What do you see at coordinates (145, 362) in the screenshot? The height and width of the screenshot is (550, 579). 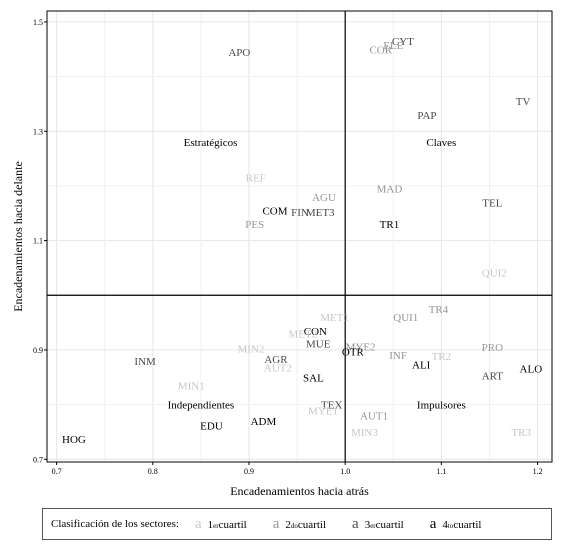 I see `data-point-label: INM` at bounding box center [145, 362].